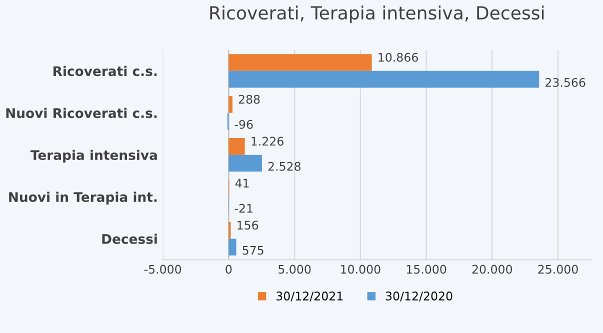  What do you see at coordinates (426, 269) in the screenshot?
I see `x-tick-label: 15.000` at bounding box center [426, 269].